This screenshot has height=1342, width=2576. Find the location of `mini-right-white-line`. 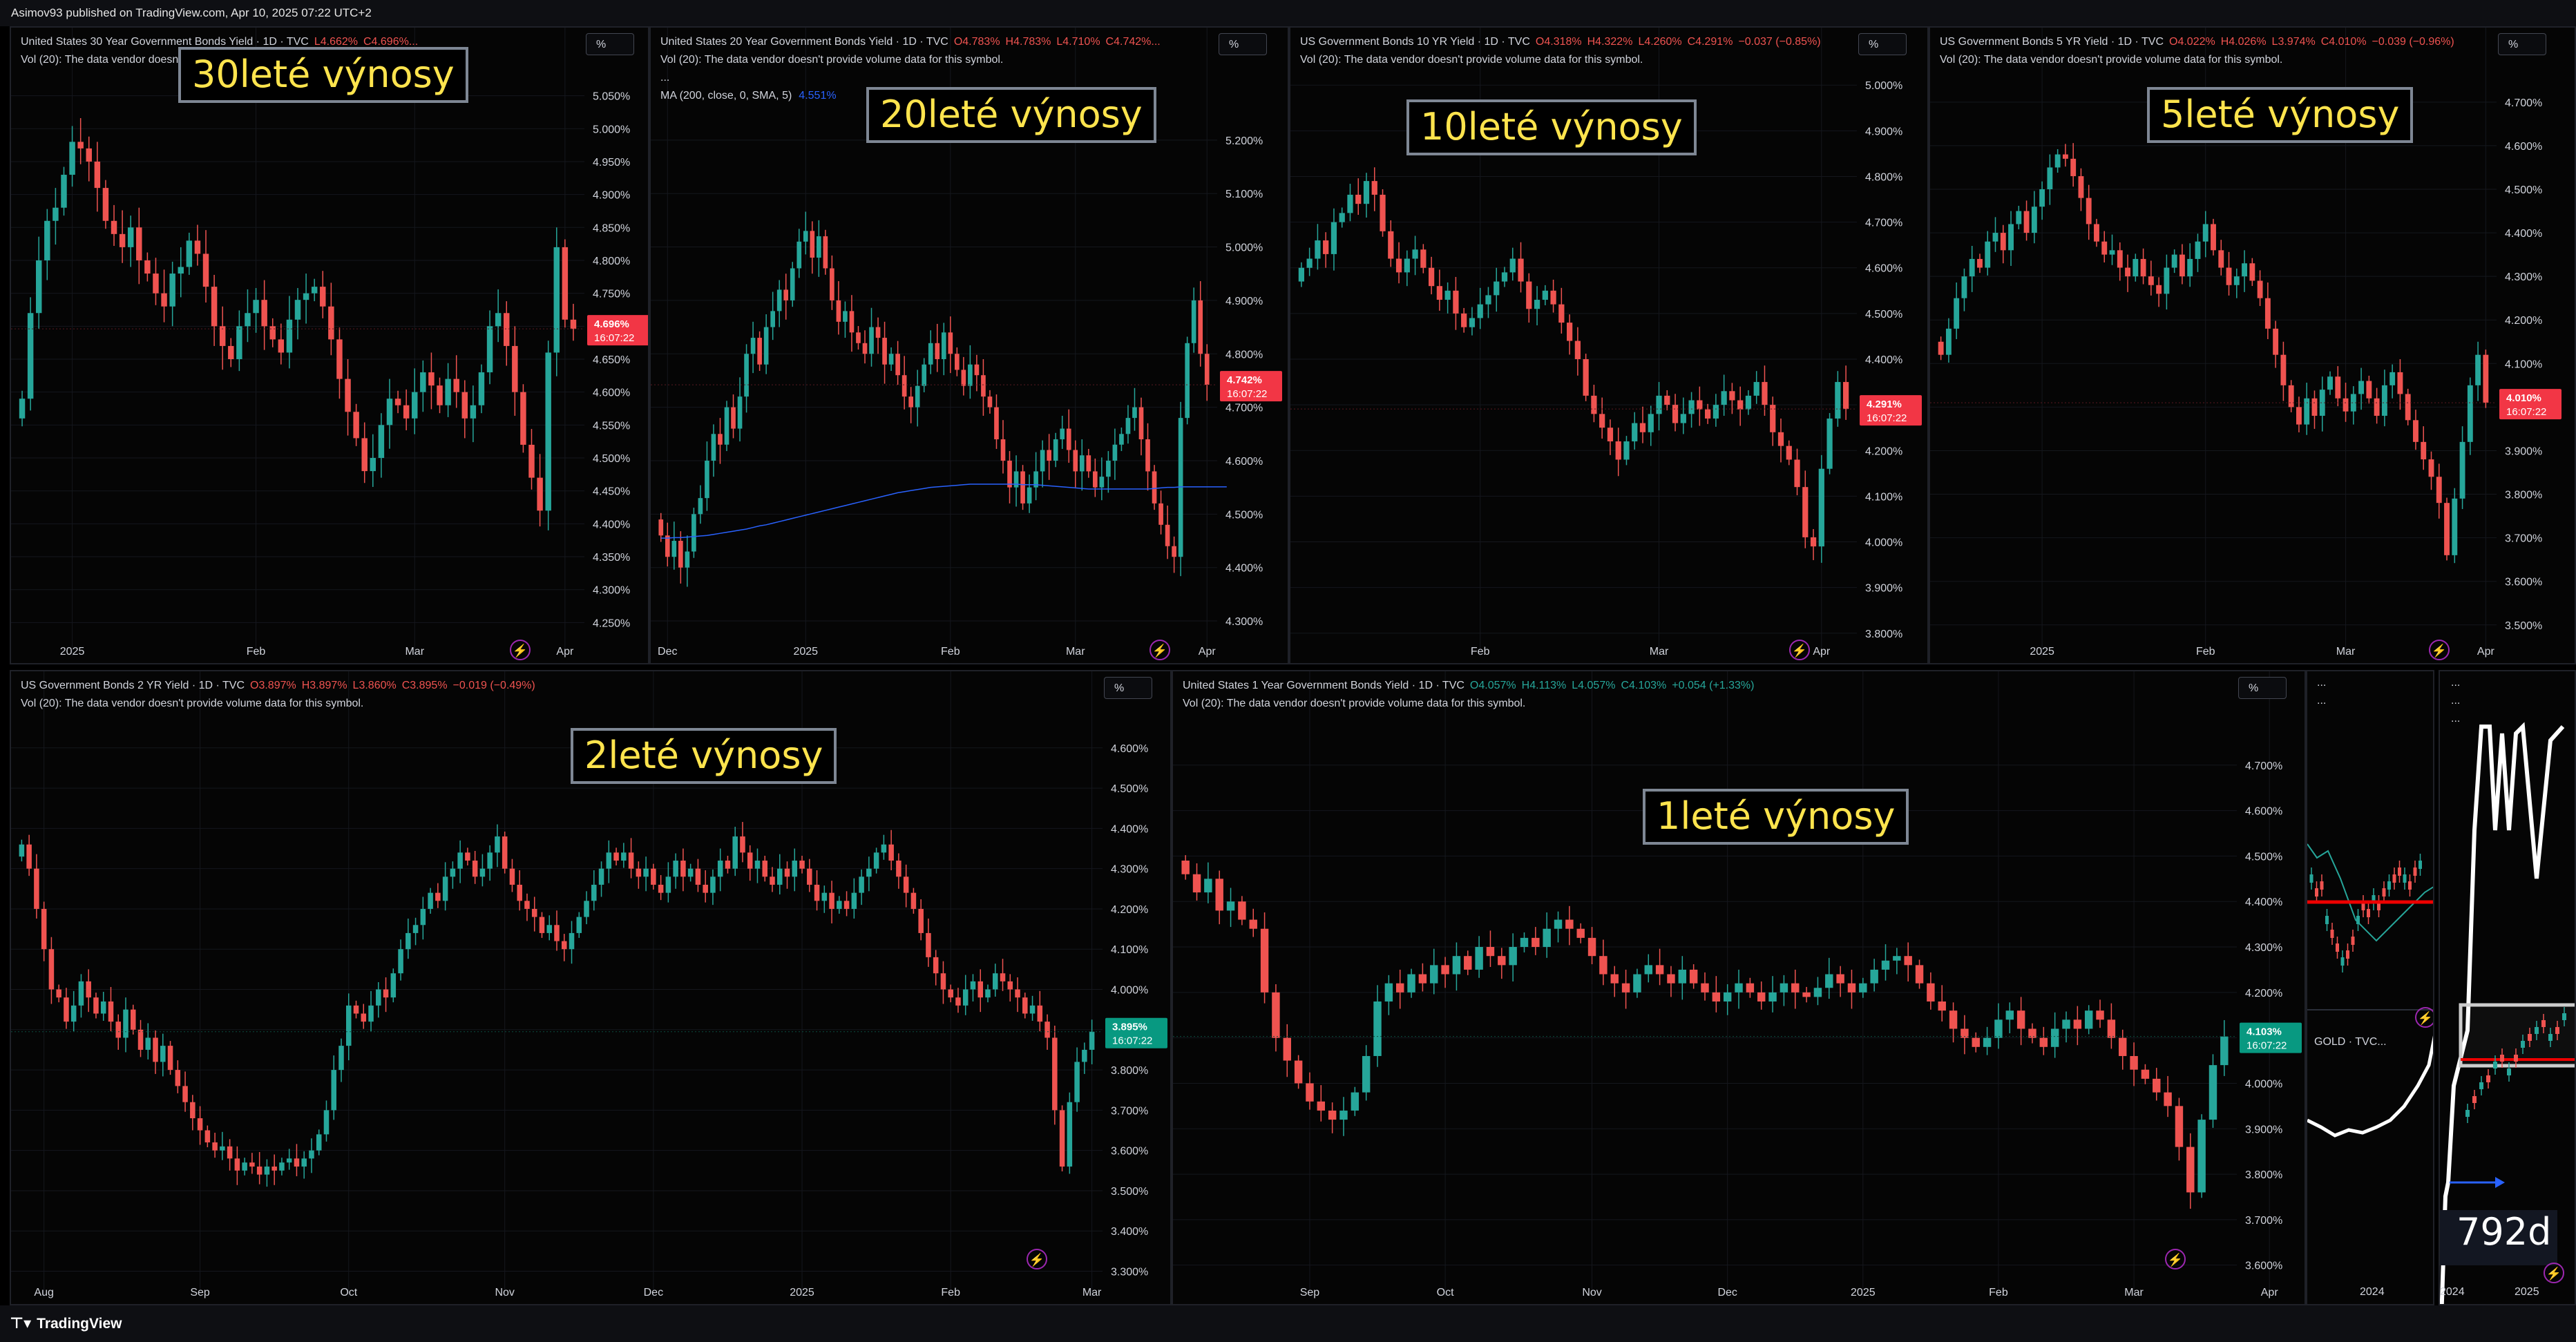

mini-right-white-line is located at coordinates (2502, 1013).